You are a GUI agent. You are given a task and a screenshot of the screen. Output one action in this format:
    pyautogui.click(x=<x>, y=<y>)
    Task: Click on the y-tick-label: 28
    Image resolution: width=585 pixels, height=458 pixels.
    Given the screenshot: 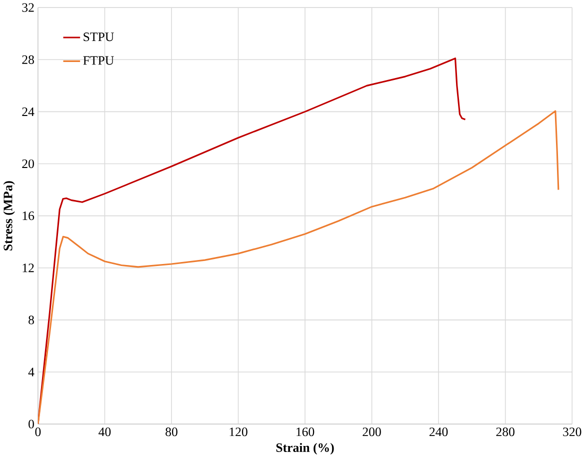 What is the action you would take?
    pyautogui.click(x=28, y=59)
    